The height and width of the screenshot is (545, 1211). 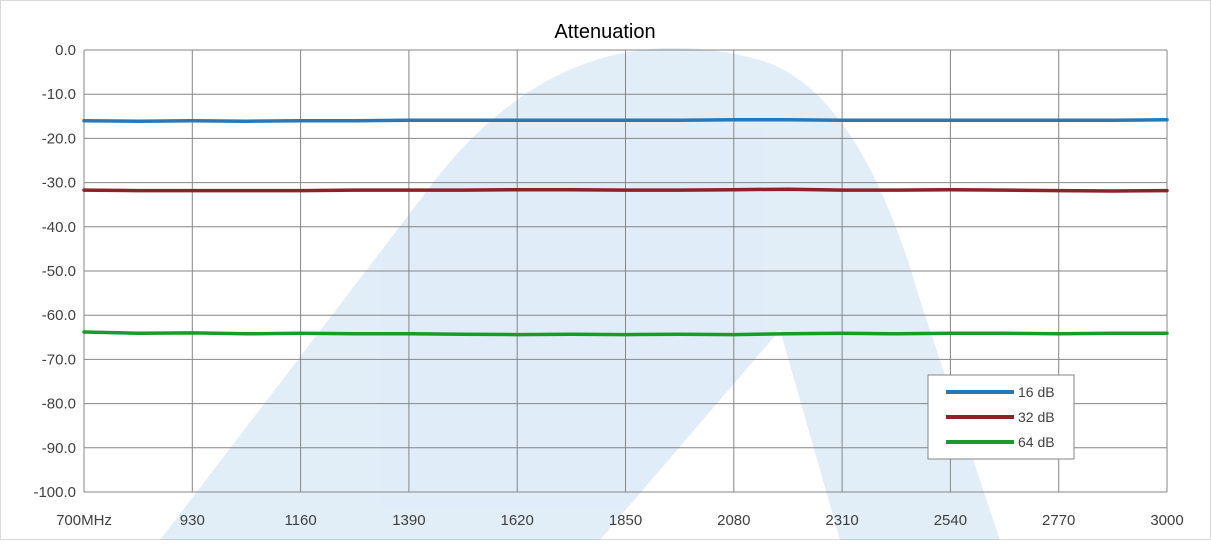 I want to click on y-tick-label: -20.0, so click(x=59, y=138).